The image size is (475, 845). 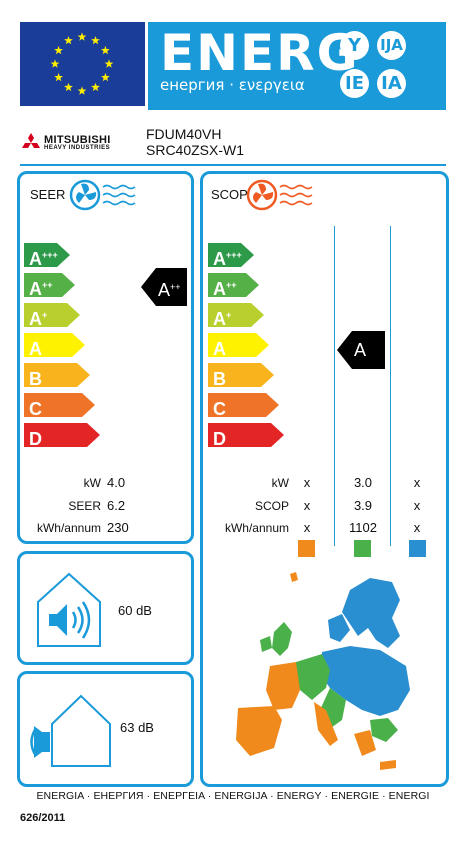 I want to click on heating-scale-arrow: B, so click(x=241, y=375).